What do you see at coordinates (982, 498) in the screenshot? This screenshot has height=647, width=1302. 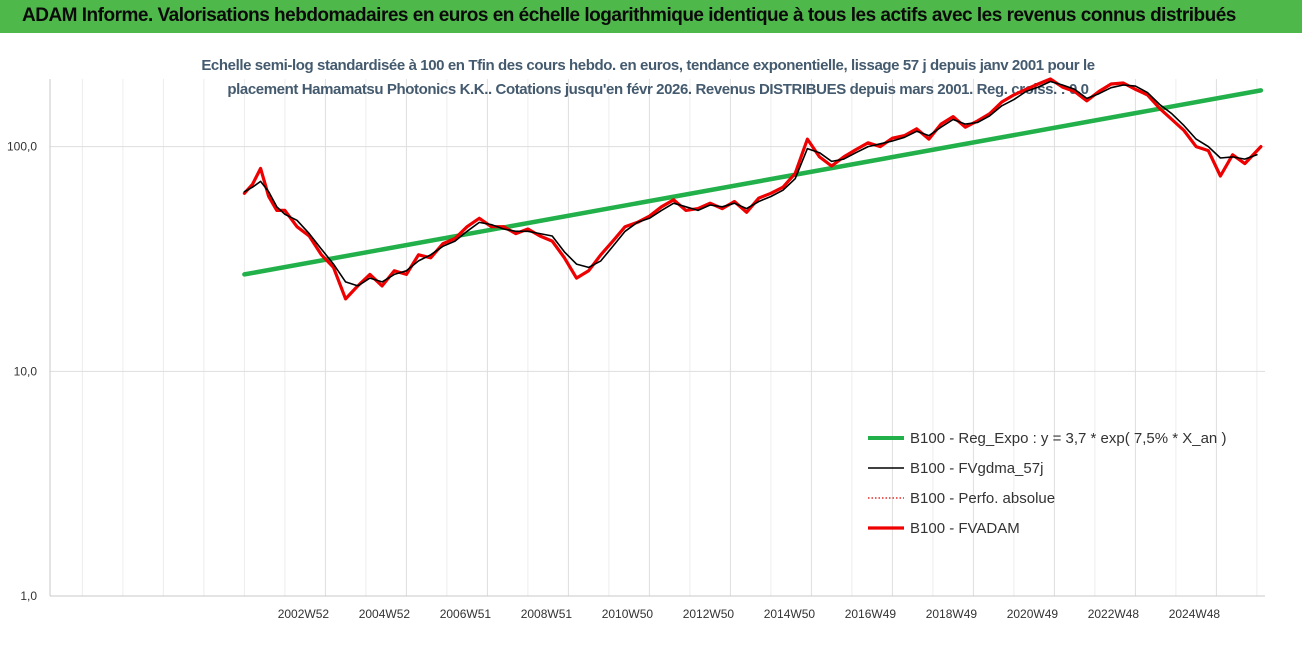 I see `legend-label-perfo-absolue-line: B100 - Perfo. absolue` at bounding box center [982, 498].